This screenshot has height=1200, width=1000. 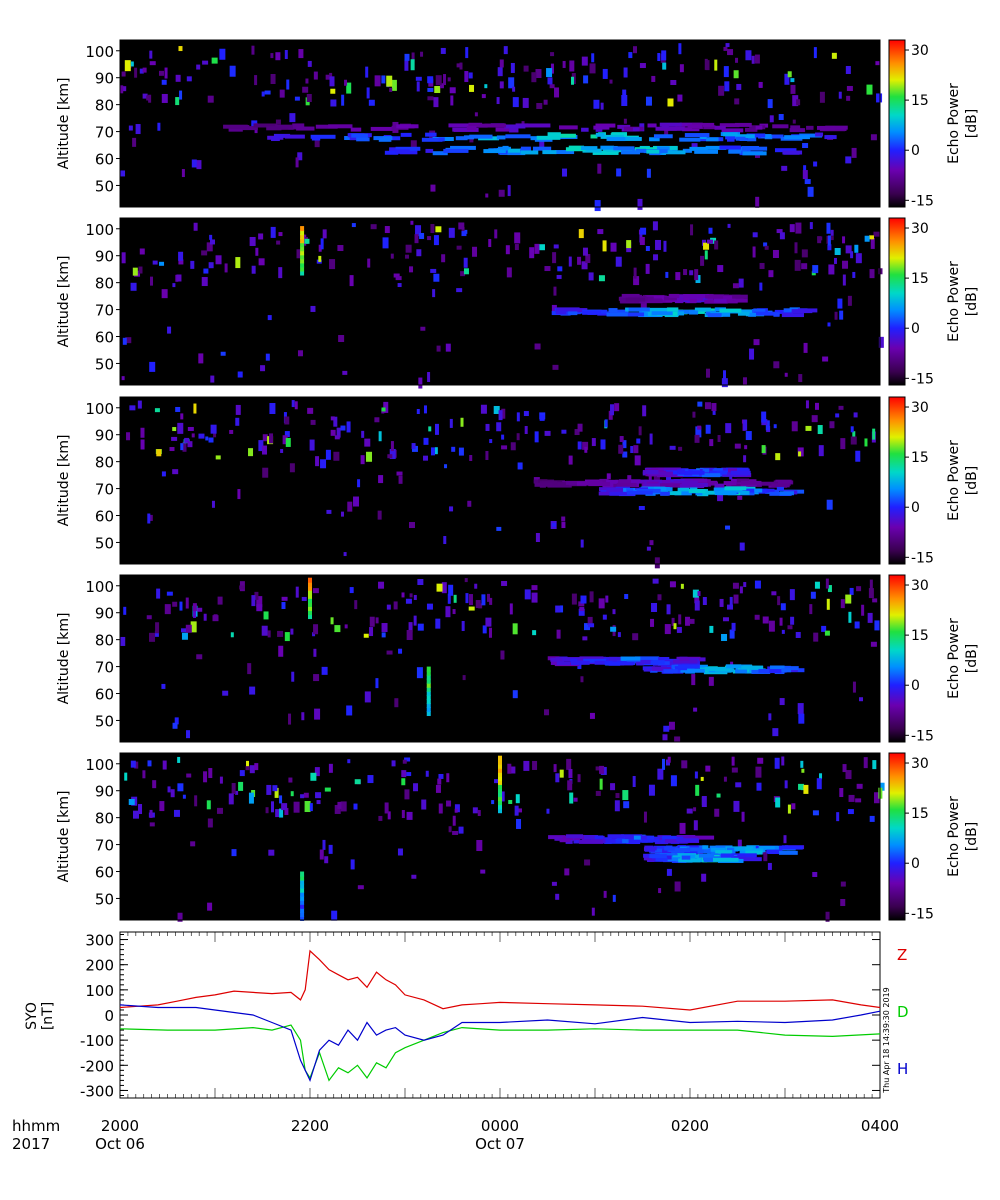 What do you see at coordinates (880, 1126) in the screenshot?
I see `time-tick-label: 0400` at bounding box center [880, 1126].